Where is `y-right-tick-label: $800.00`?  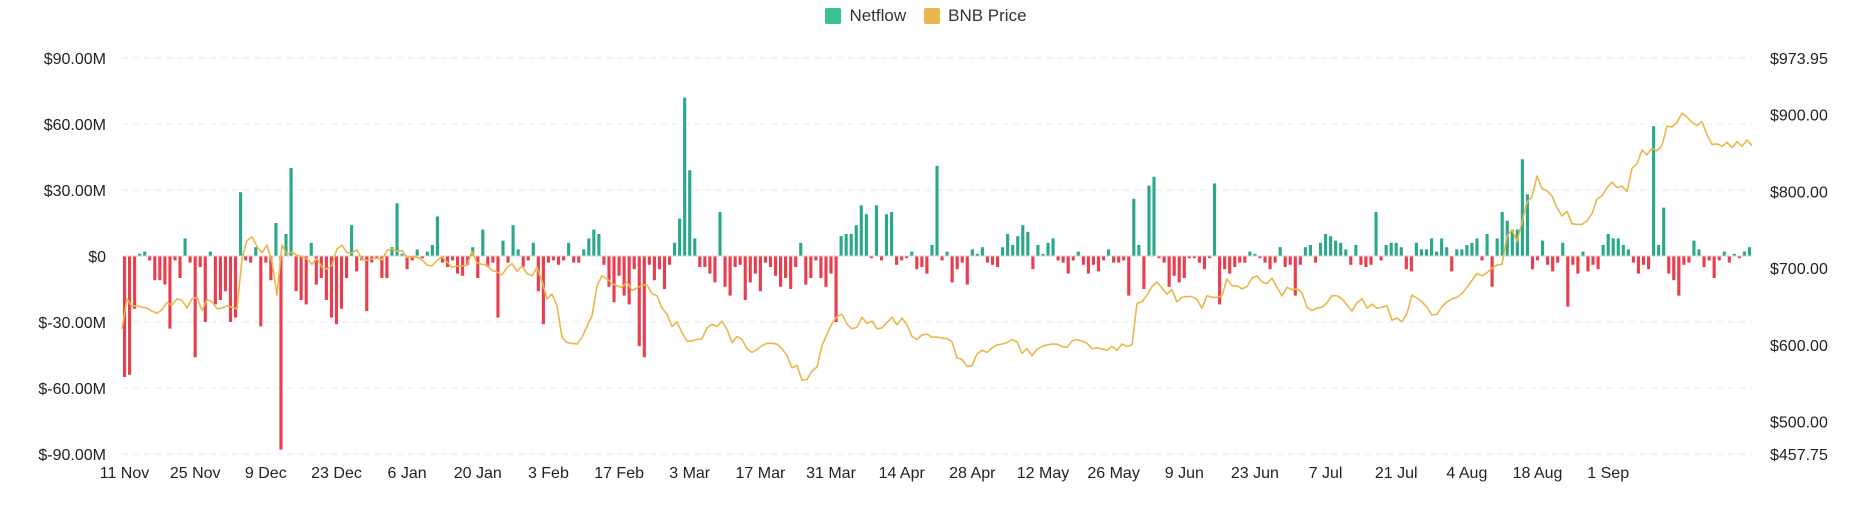 y-right-tick-label: $800.00 is located at coordinates (1799, 192).